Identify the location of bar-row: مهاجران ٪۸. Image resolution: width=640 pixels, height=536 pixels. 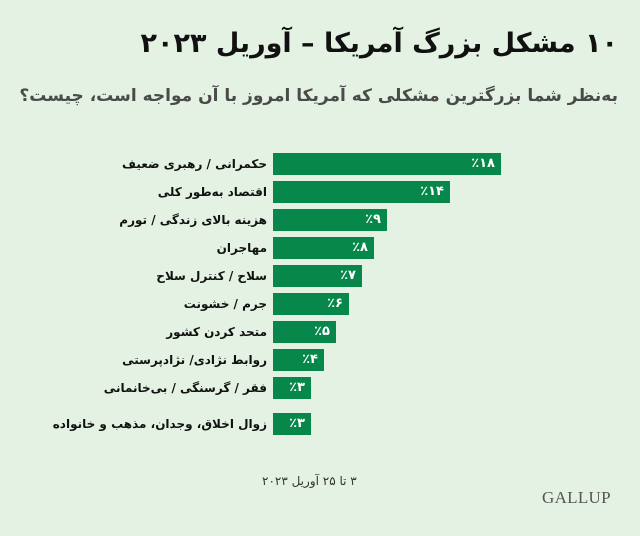
(320, 248).